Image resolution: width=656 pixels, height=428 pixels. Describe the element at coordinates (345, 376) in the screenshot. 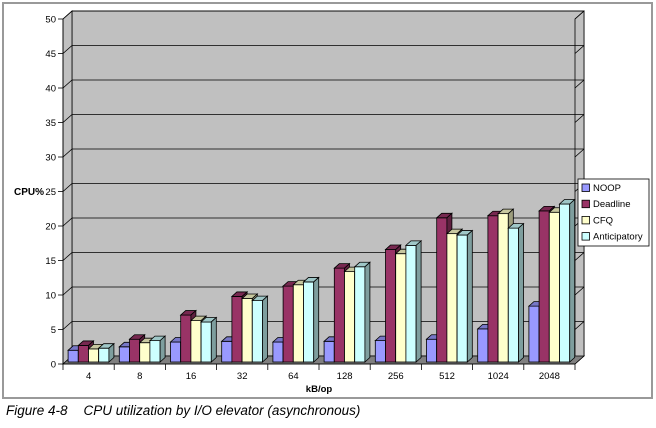

I see `x-tick-label-128: 128` at that location.